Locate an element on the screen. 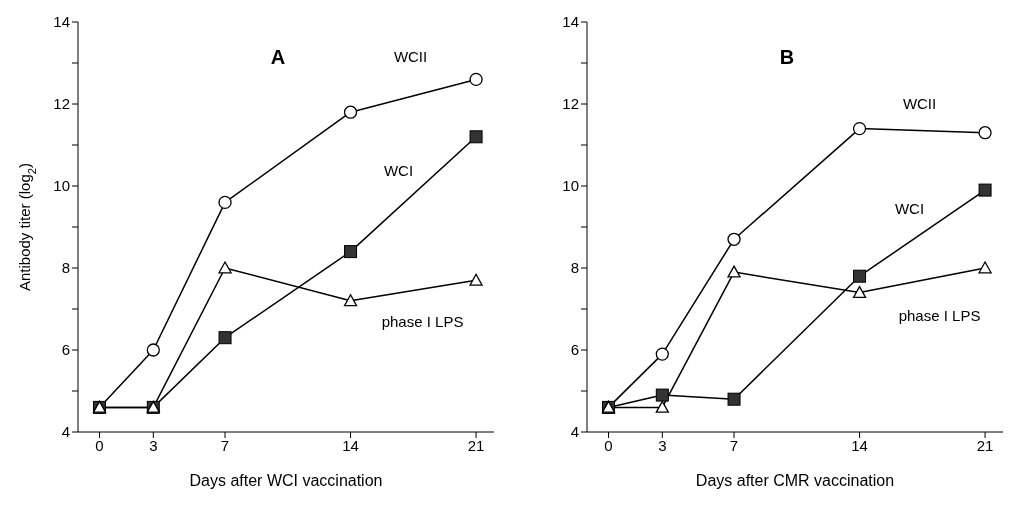  text: B is located at coordinates (787, 57).